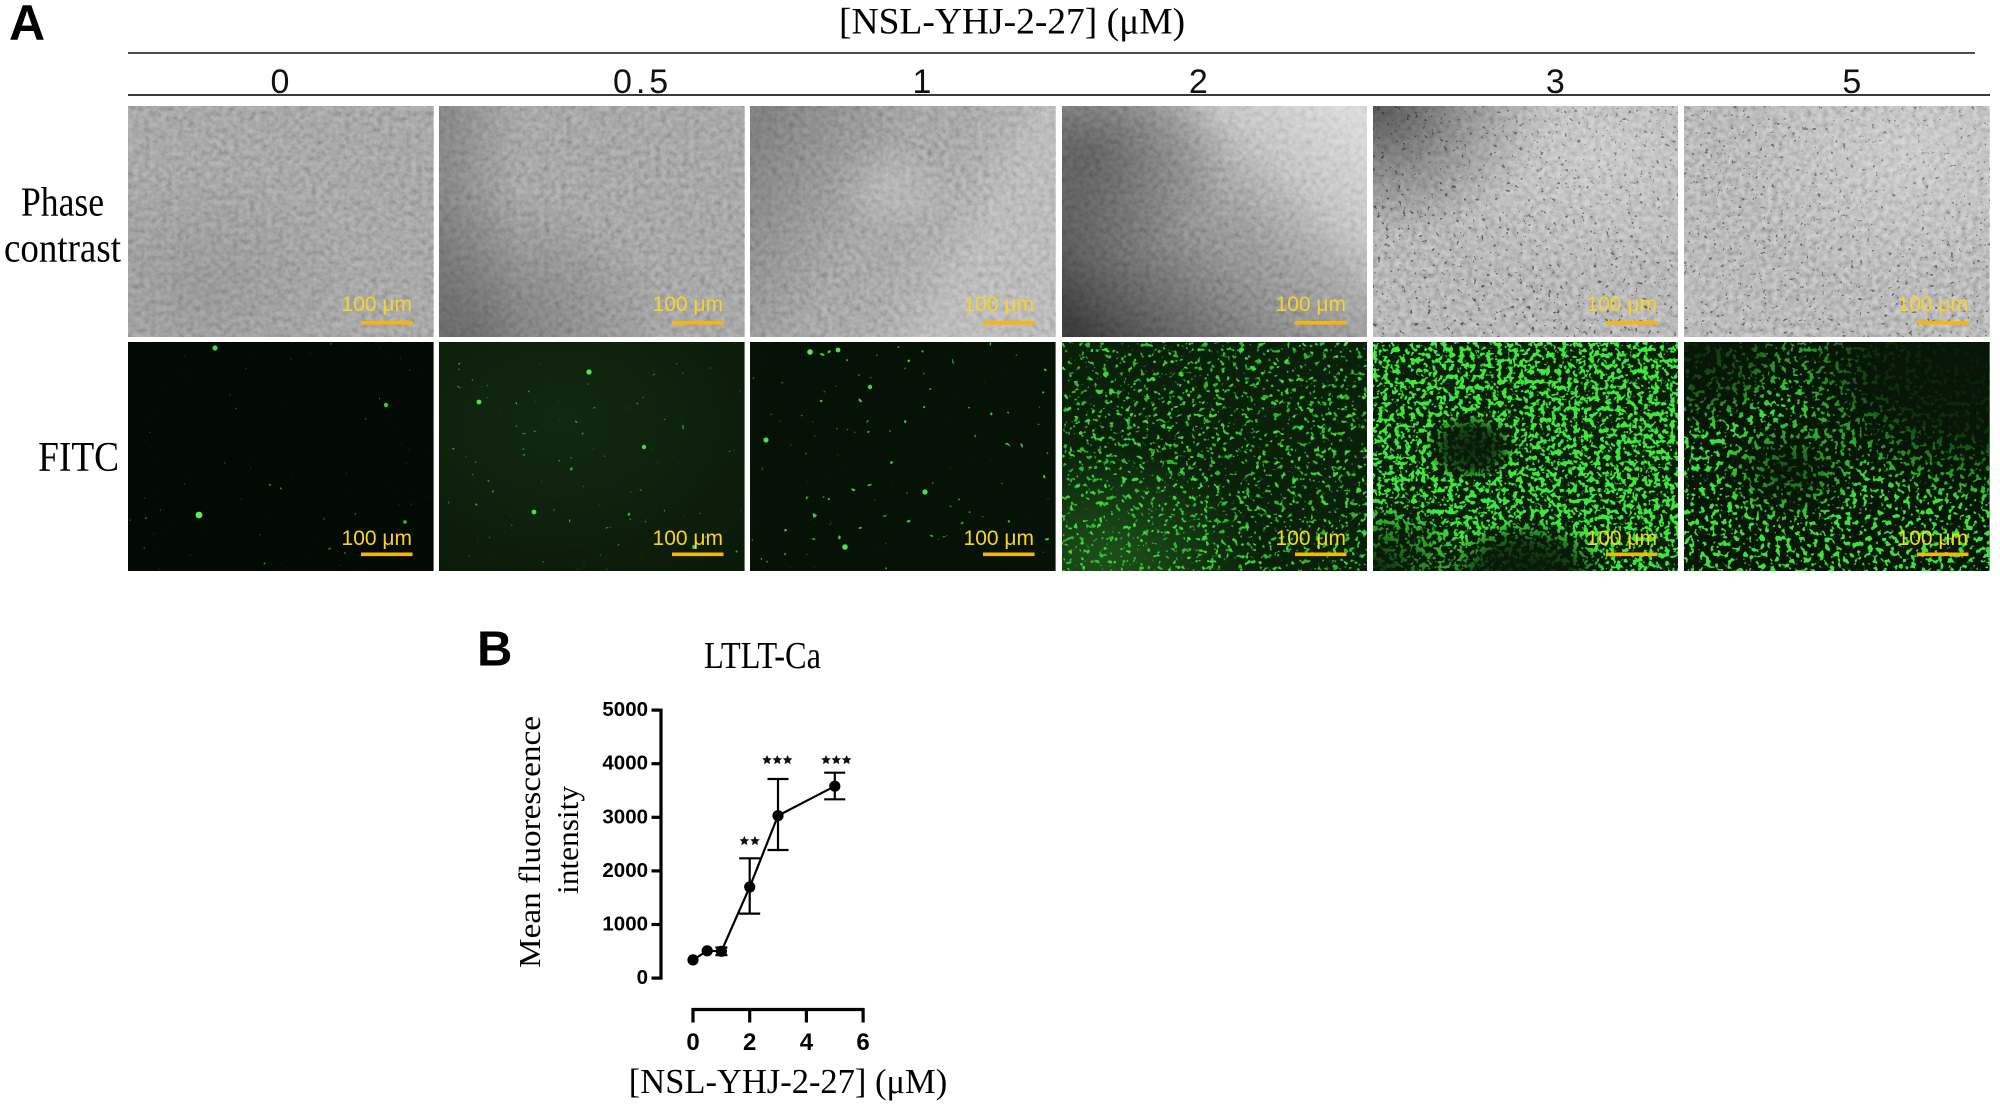  What do you see at coordinates (63, 247) in the screenshot?
I see `svg-text: contrast` at bounding box center [63, 247].